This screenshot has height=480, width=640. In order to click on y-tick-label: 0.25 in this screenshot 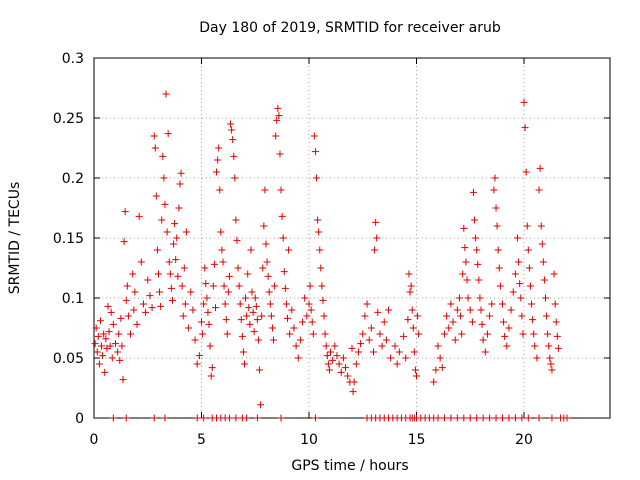, I will do `click(68, 119)`.